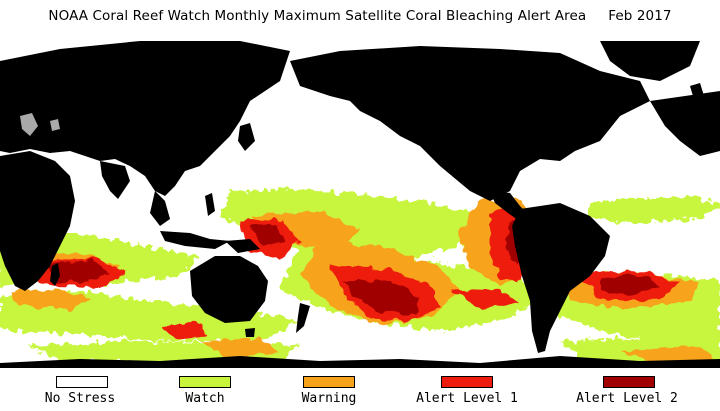 The image size is (720, 411). I want to click on australia, so click(229, 289).